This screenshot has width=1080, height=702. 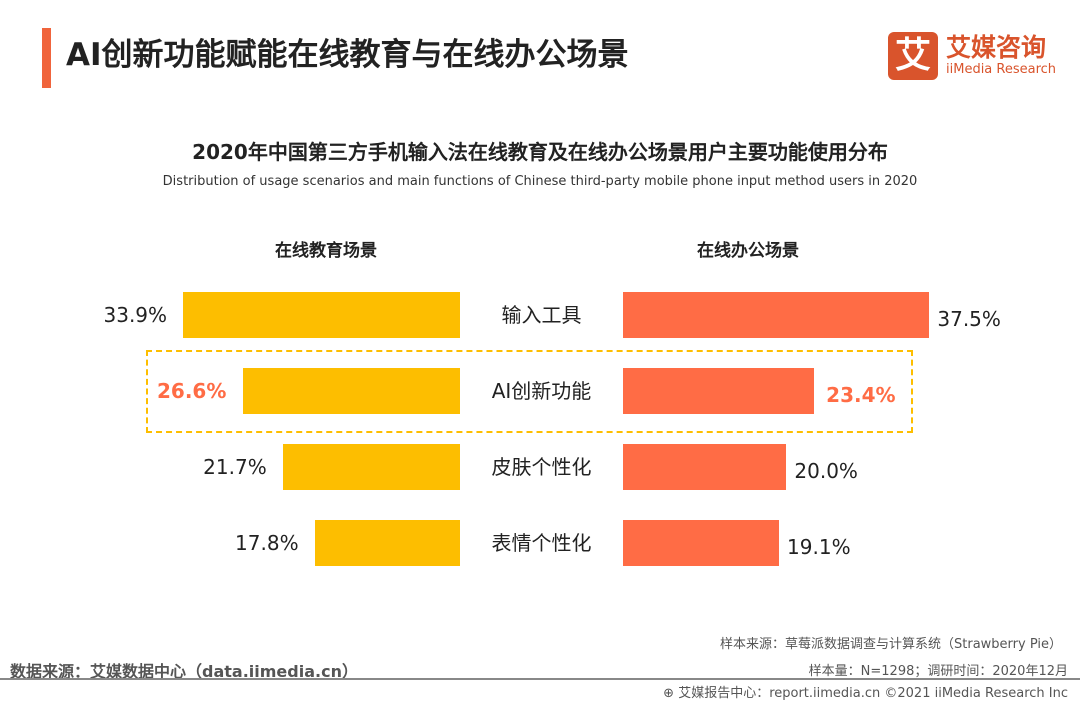 I want to click on value-label-education: 26.6%, so click(x=192, y=391).